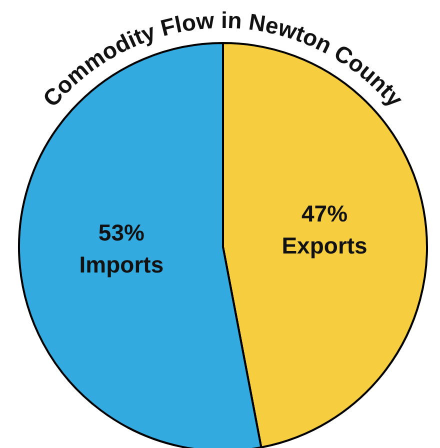  I want to click on data-label: 53%, so click(121, 233).